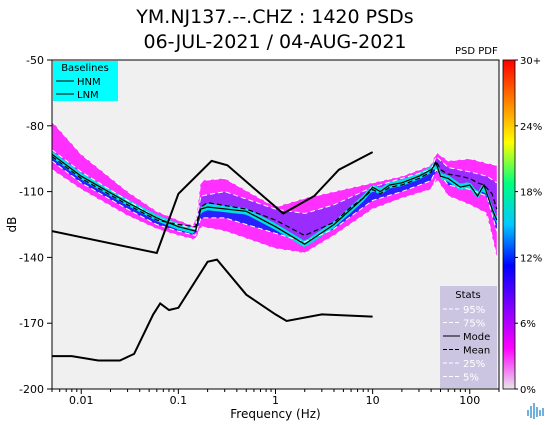  I want to click on x-axis-label: Frequency (Hz), so click(275, 414).